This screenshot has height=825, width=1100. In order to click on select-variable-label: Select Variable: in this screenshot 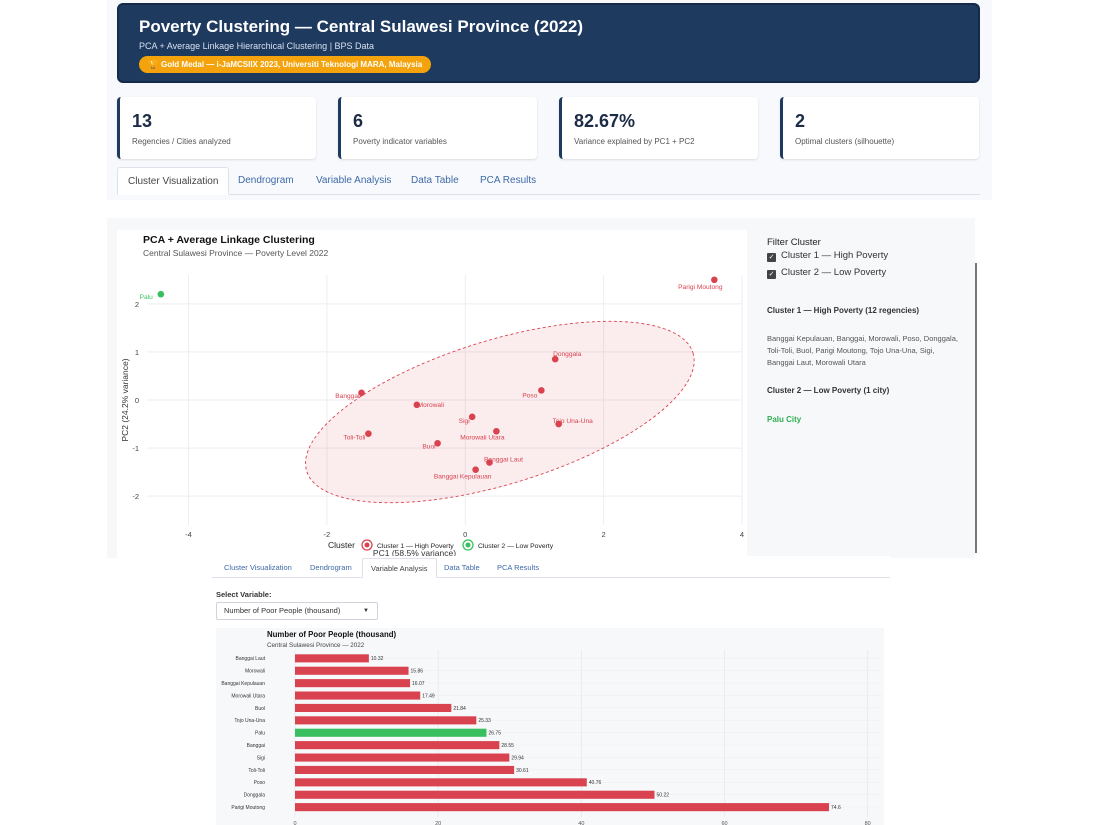, I will do `click(244, 594)`.